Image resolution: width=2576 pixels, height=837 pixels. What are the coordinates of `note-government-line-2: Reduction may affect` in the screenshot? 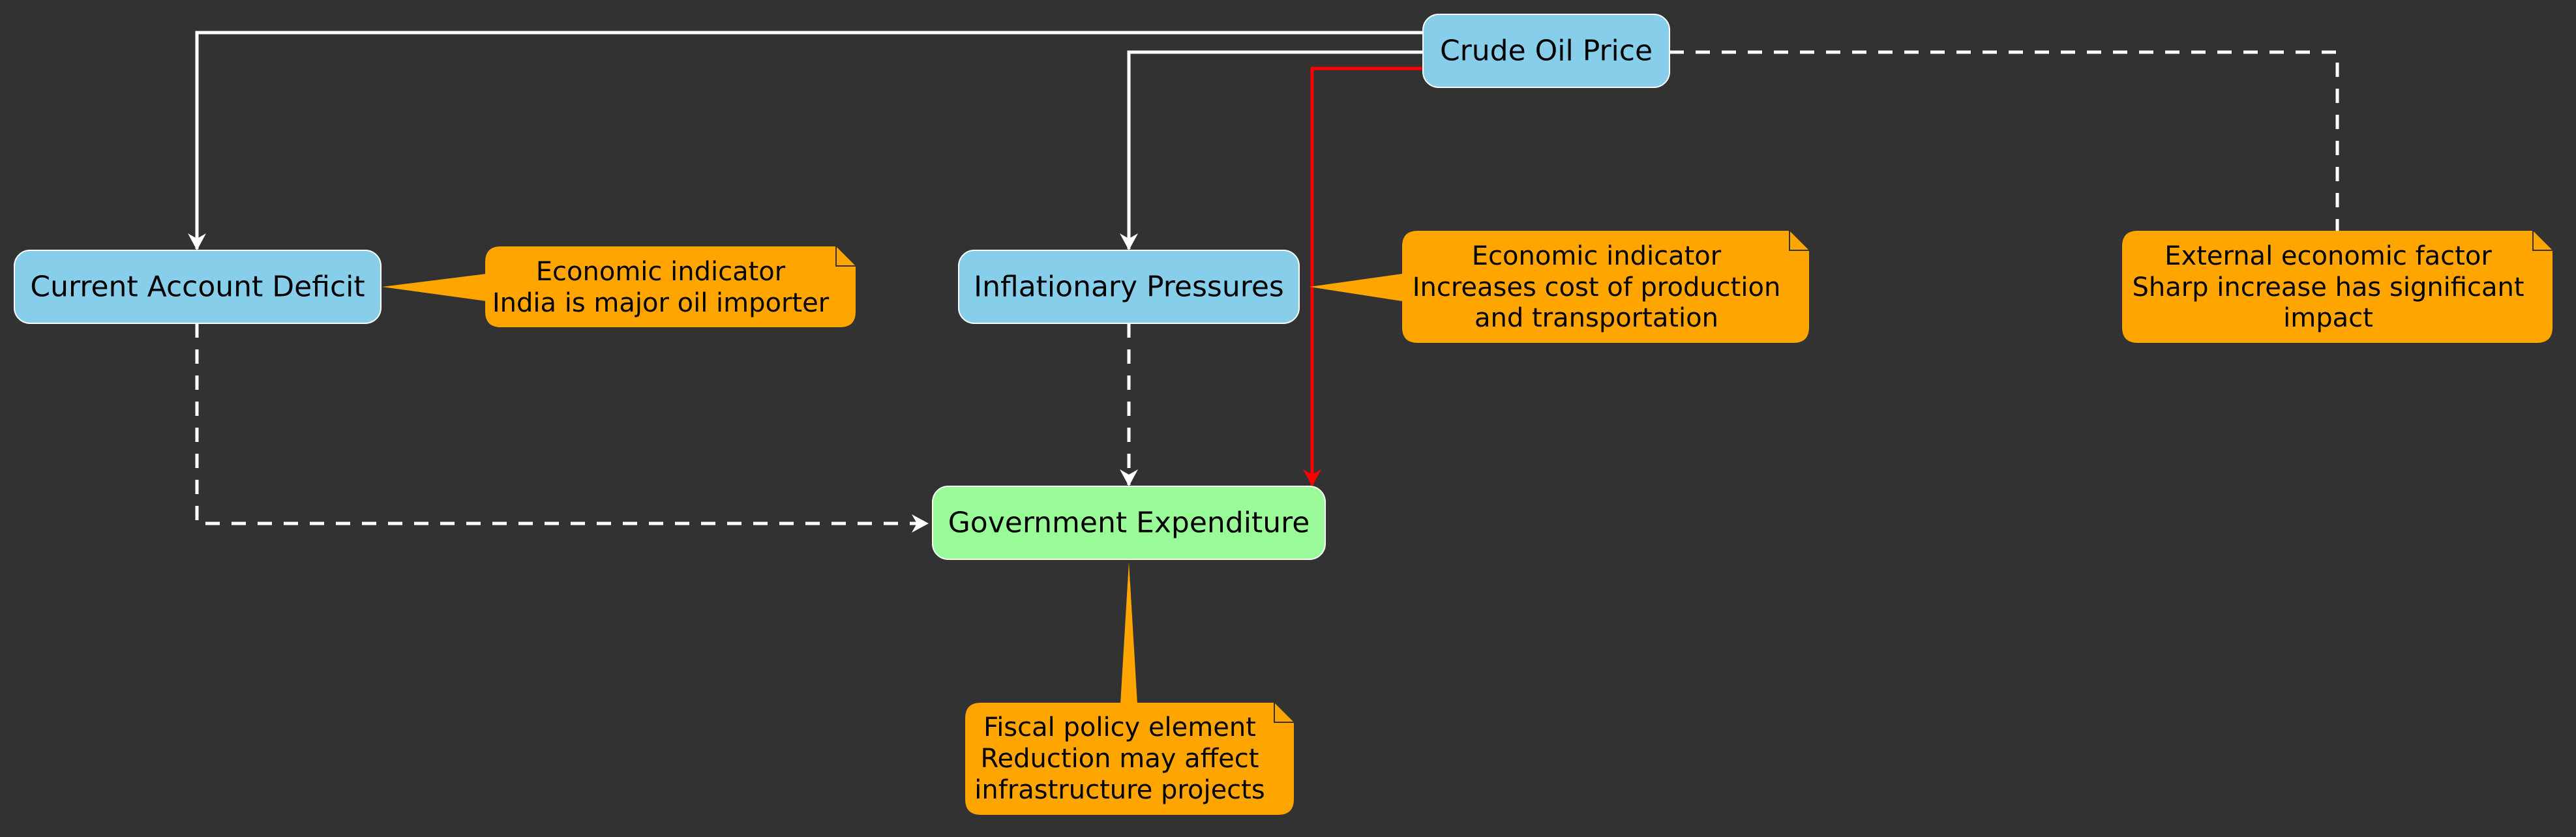 It's located at (1120, 759).